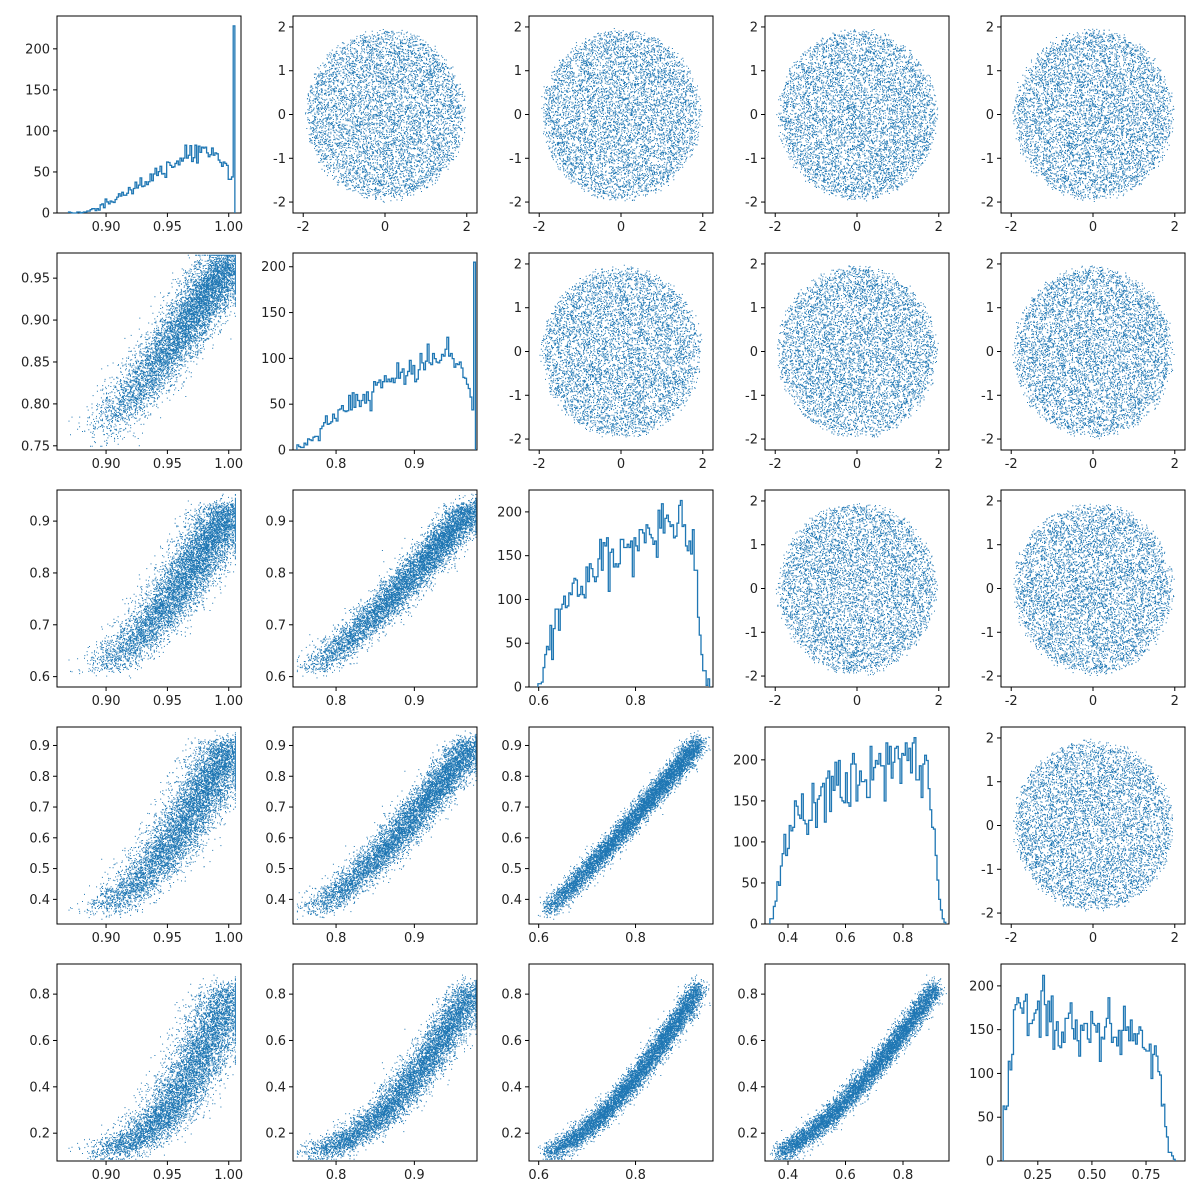 This screenshot has width=1200, height=1200. Describe the element at coordinates (37, 131) in the screenshot. I see `hist-0-y-tick-label: 100` at that location.